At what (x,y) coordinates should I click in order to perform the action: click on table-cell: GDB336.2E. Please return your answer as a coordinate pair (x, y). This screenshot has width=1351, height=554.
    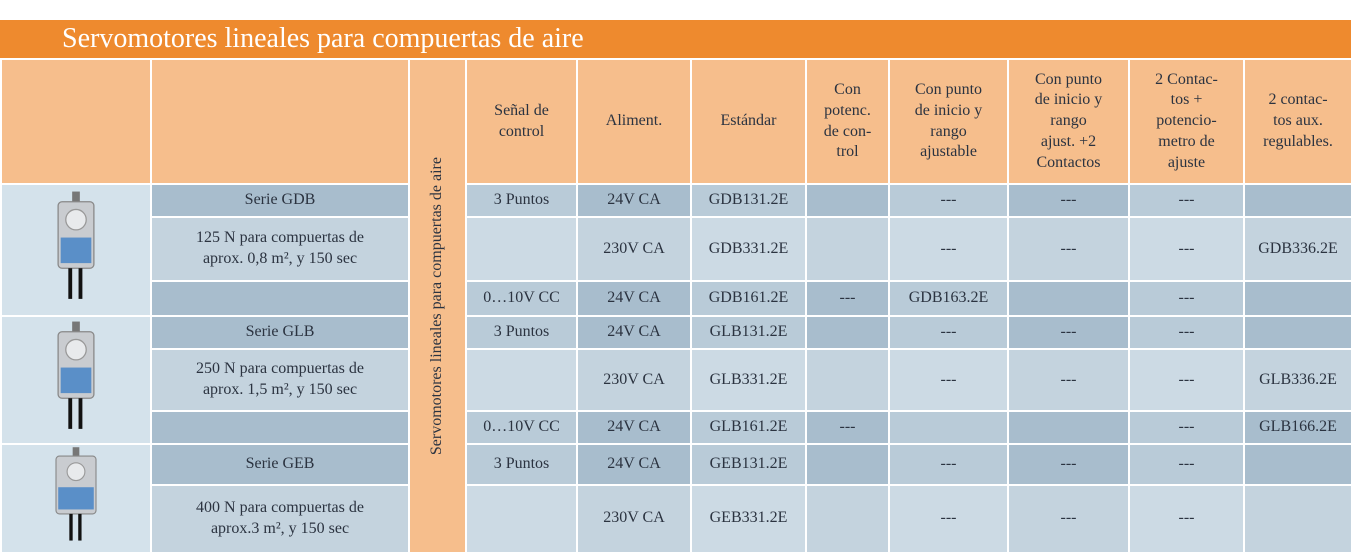
    Looking at the image, I should click on (1297, 249).